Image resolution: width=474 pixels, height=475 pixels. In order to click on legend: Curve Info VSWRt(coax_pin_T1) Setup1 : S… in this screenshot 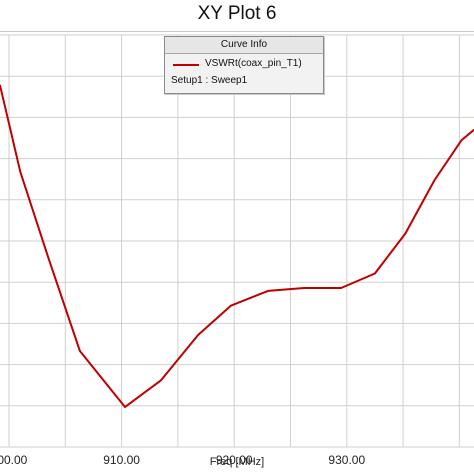, I will do `click(244, 65)`.